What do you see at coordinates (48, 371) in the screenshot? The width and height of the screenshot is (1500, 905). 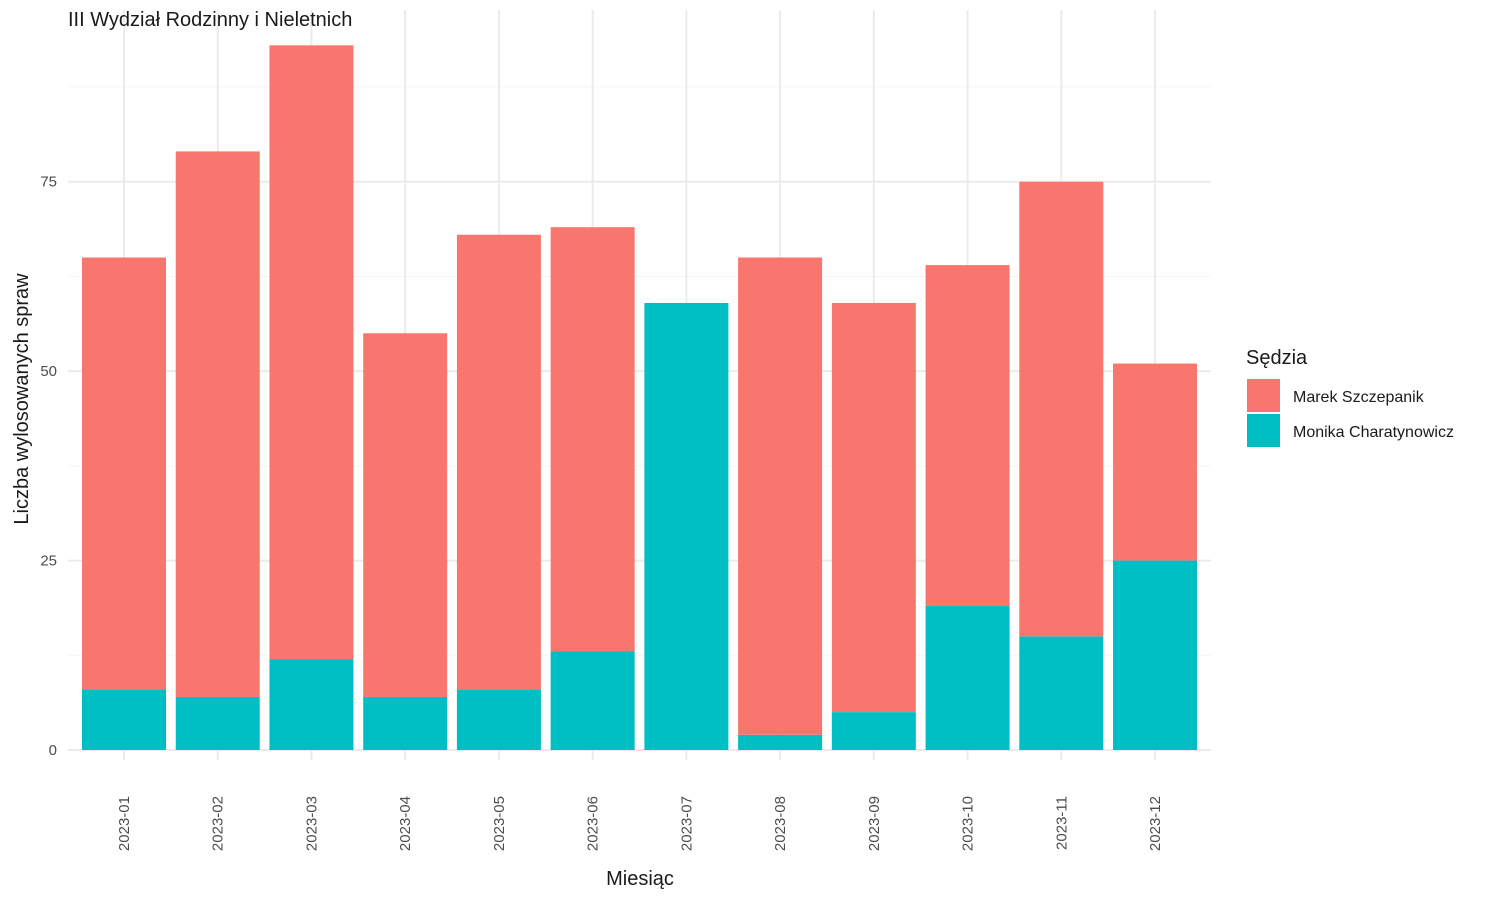 I see `y-tick-label: 50` at bounding box center [48, 371].